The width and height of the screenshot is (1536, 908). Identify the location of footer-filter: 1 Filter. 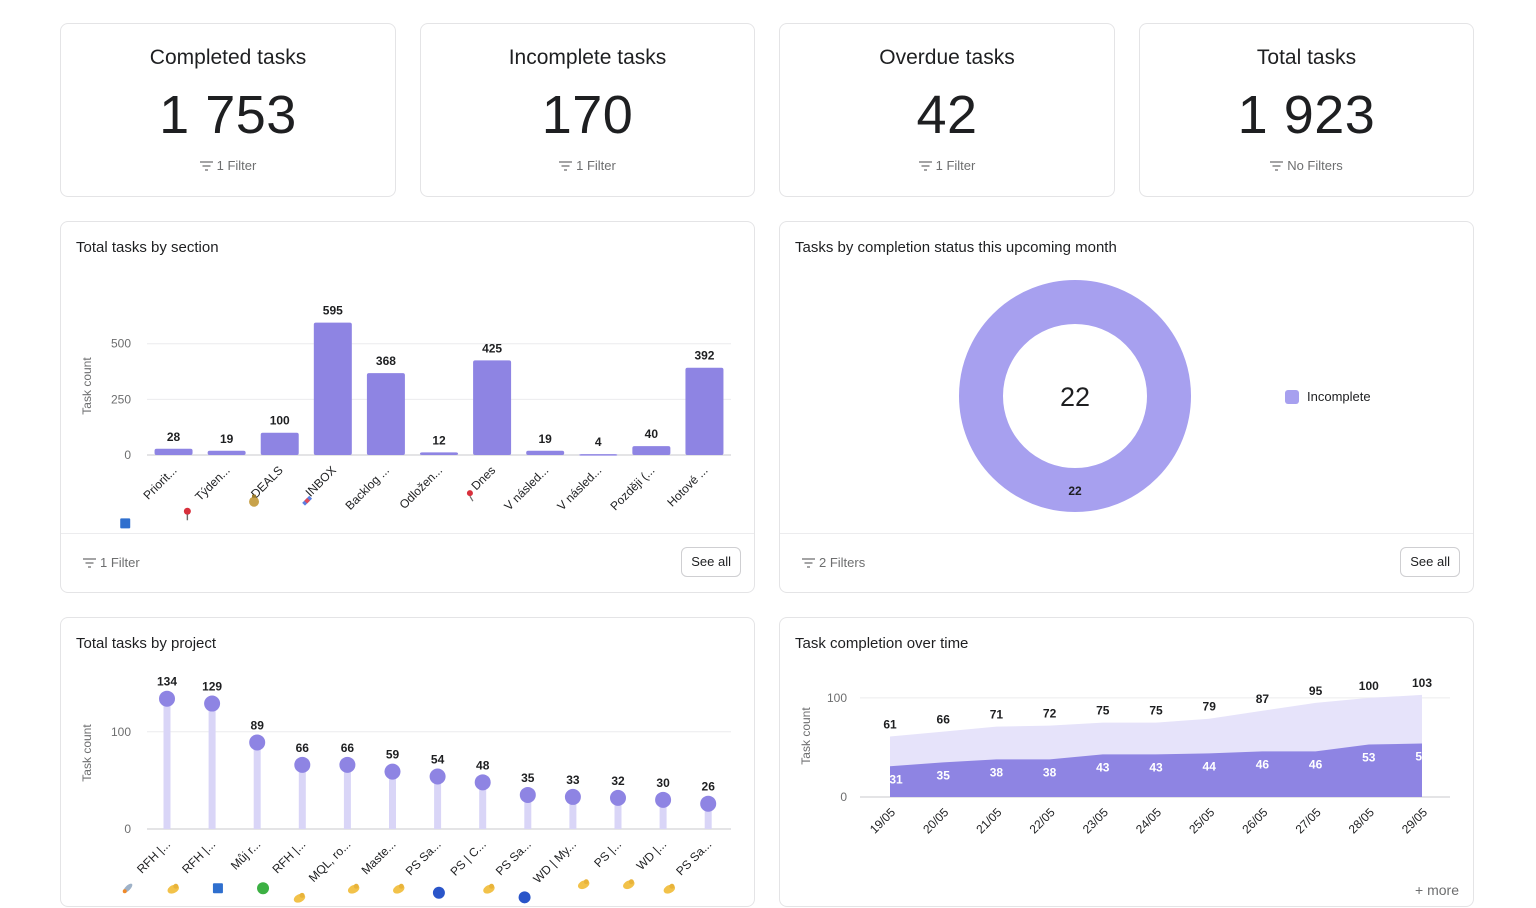
(111, 562).